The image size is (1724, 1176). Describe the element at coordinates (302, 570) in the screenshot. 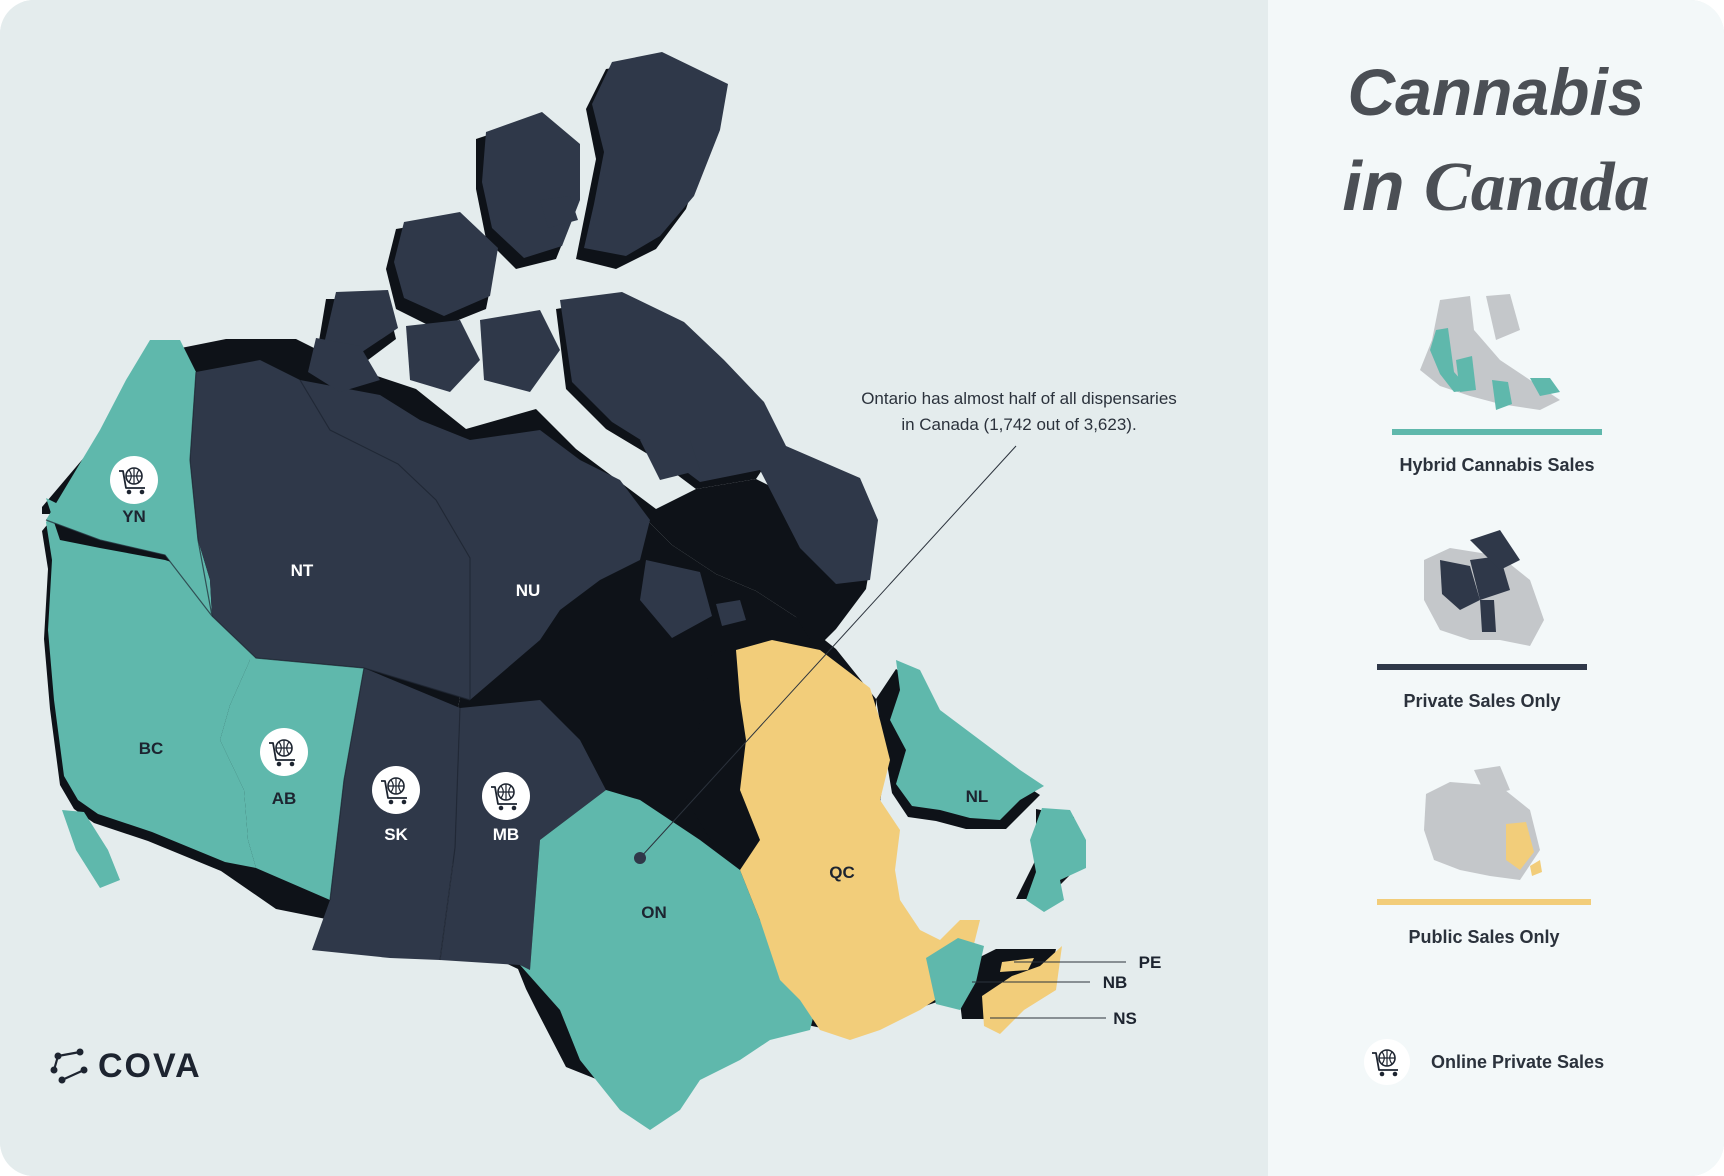

I see `label-nt: NT` at that location.